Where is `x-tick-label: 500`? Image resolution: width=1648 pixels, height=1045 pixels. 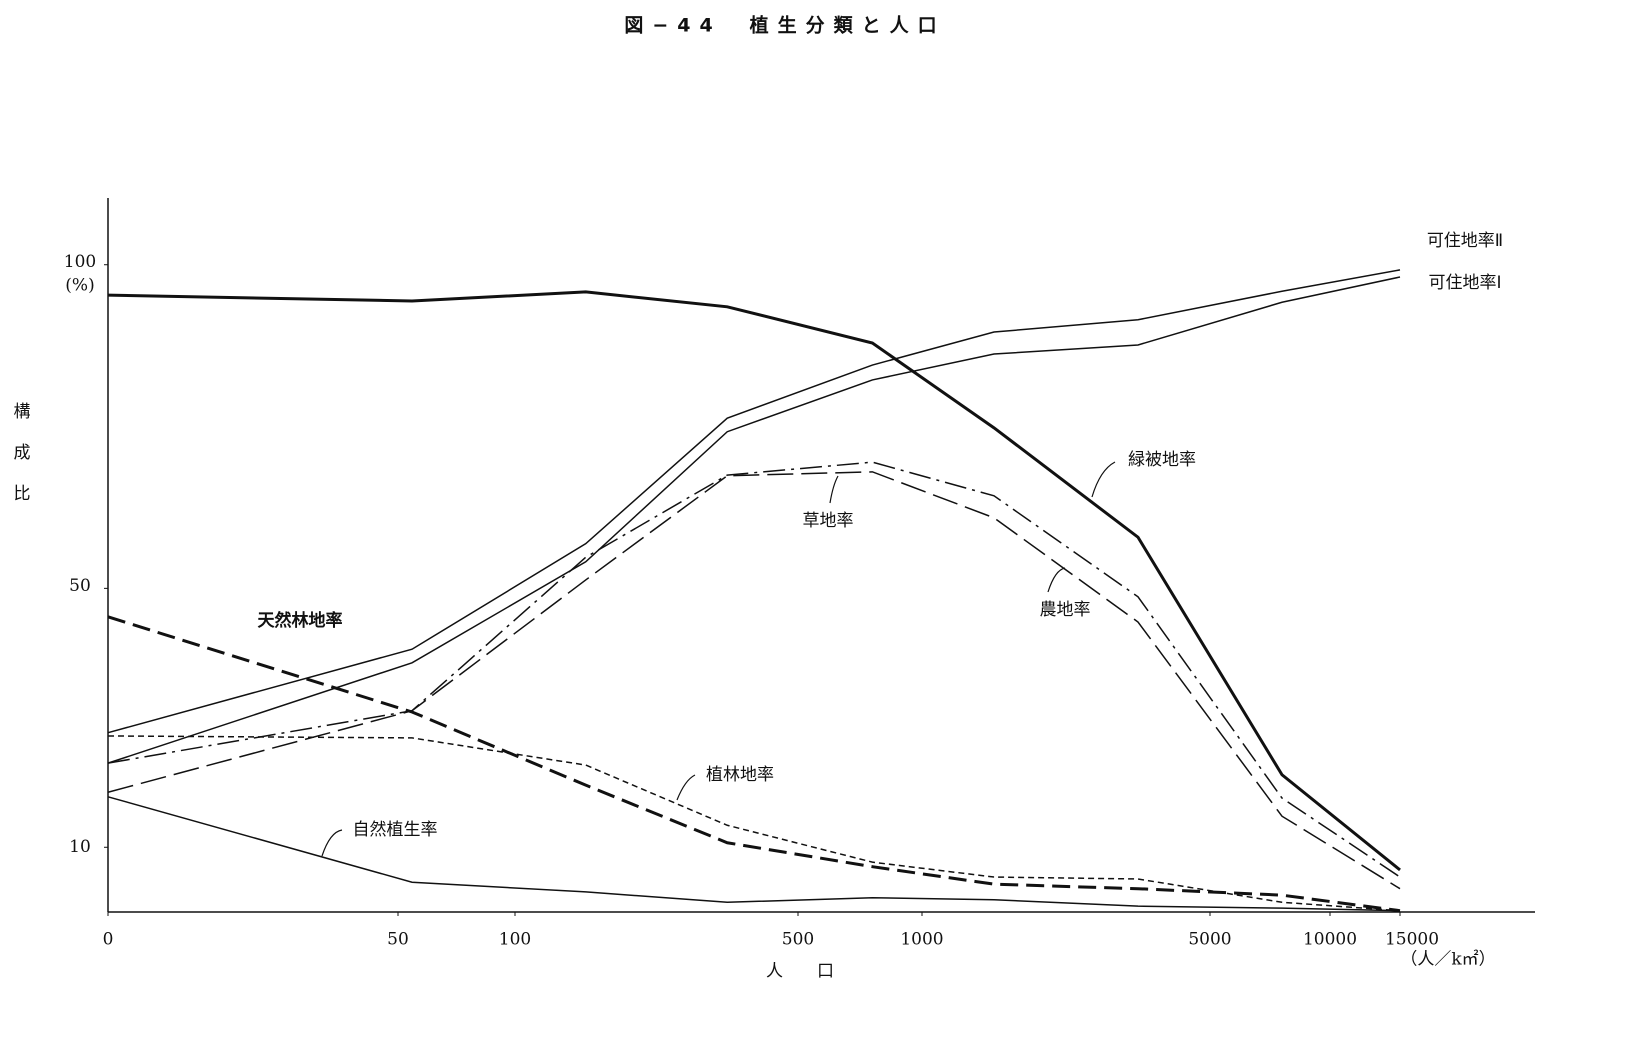
x-tick-label: 500 is located at coordinates (798, 940).